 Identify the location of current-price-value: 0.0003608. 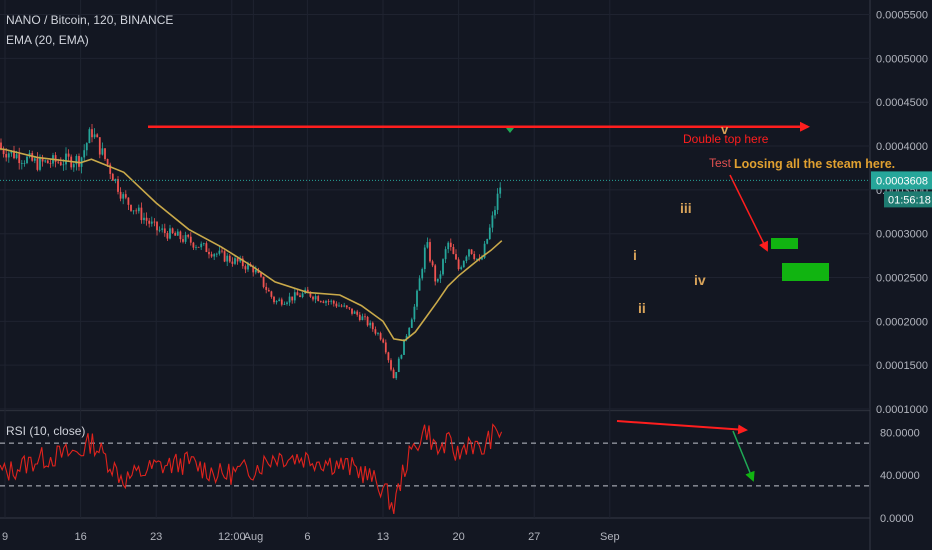
(902, 181).